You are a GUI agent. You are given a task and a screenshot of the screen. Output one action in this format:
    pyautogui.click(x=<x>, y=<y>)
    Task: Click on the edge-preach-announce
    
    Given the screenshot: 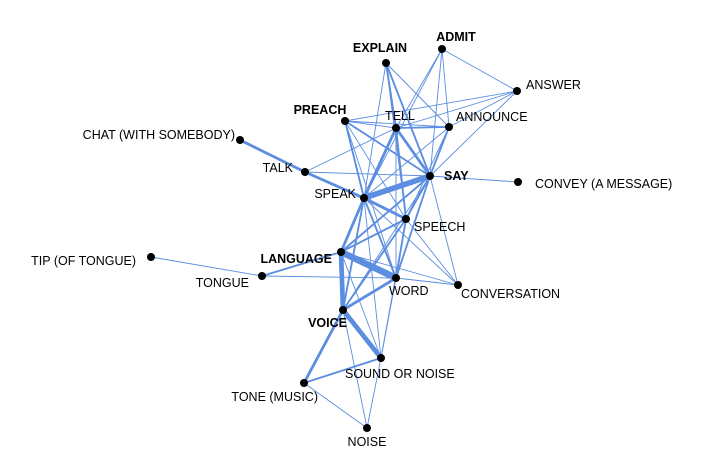 What is the action you would take?
    pyautogui.click(x=397, y=124)
    